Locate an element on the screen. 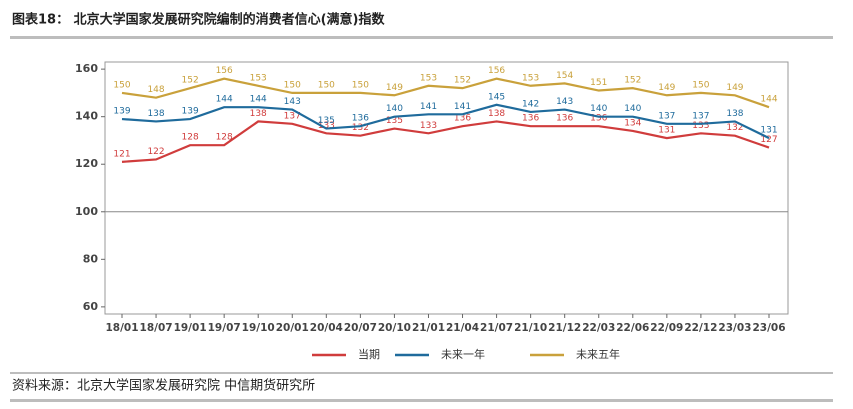  x-tick-label: 22/12 is located at coordinates (700, 328).